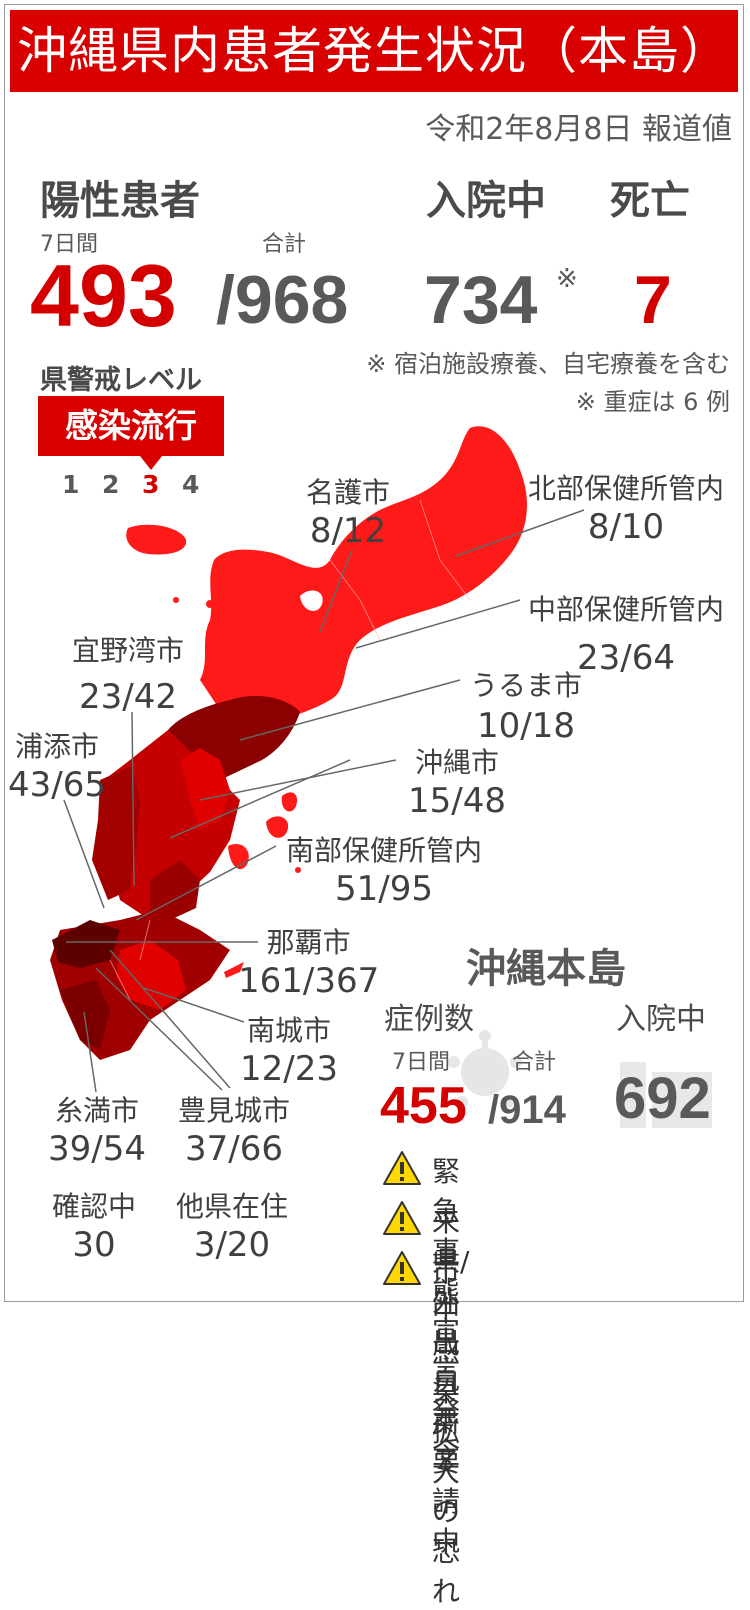 The width and height of the screenshot is (750, 1610). I want to click on region-nanbu-value: 51/95, so click(384, 889).